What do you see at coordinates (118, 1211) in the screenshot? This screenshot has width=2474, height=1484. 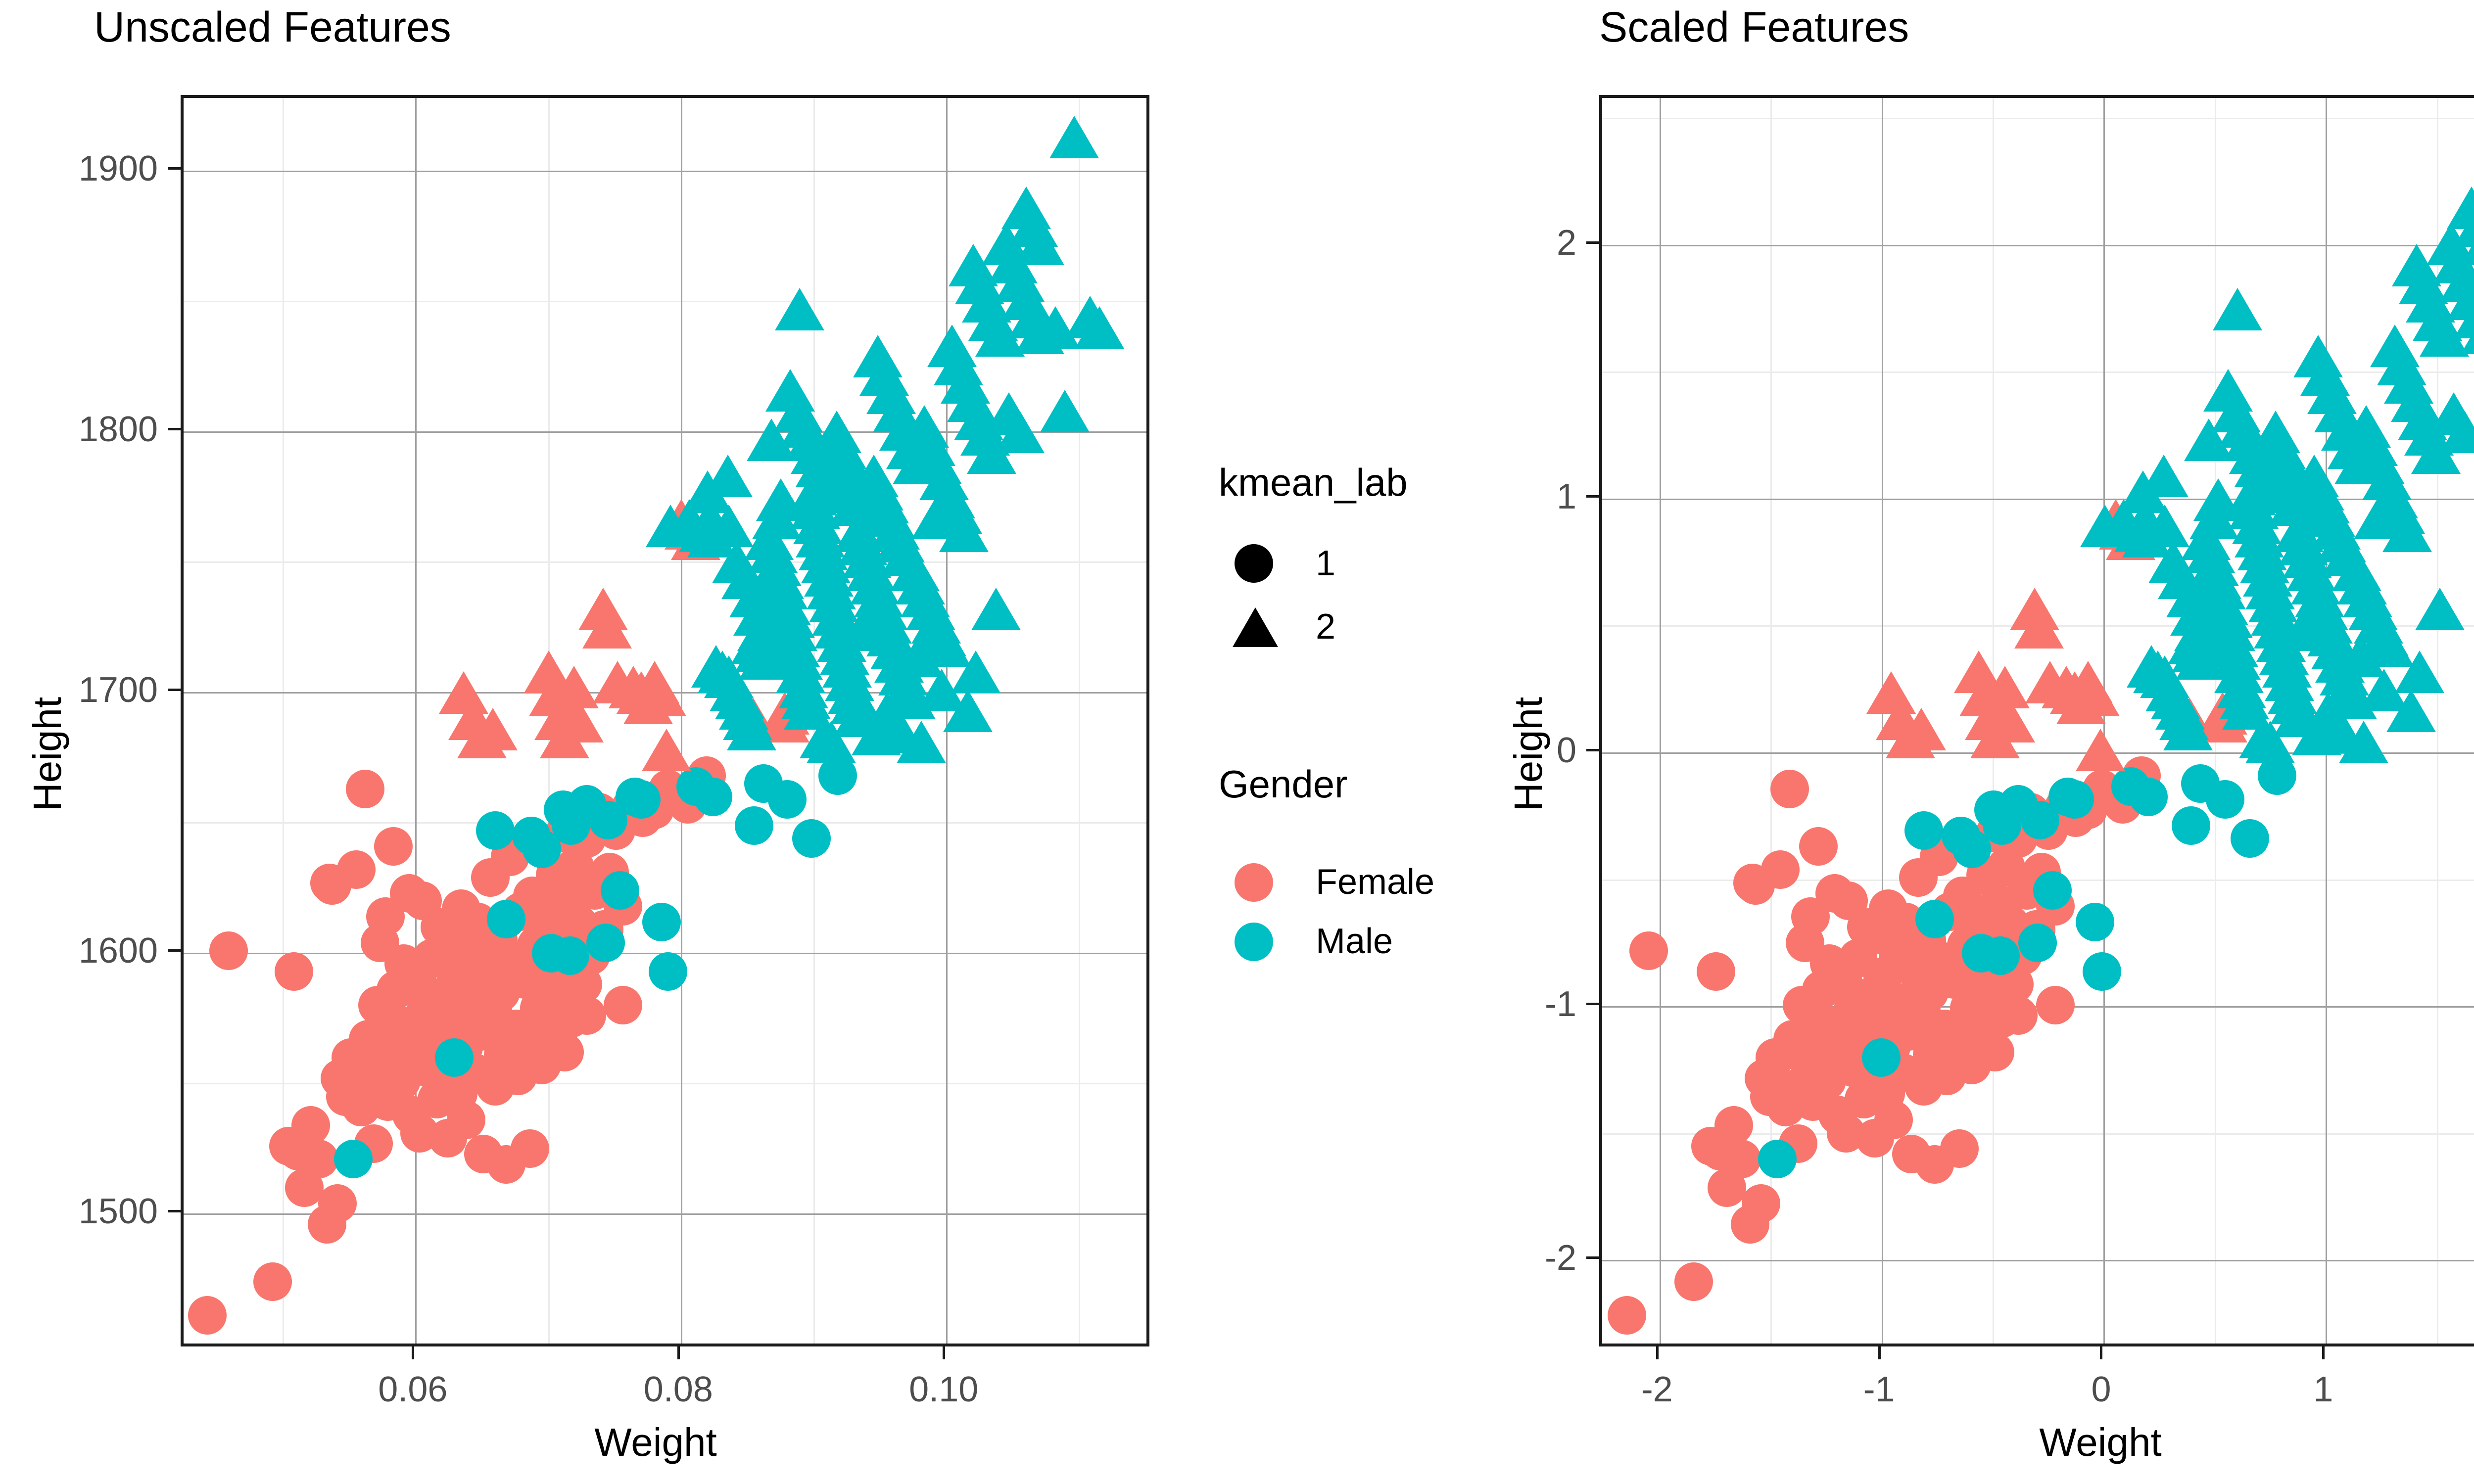 I see `y-tick-label: 1500` at bounding box center [118, 1211].